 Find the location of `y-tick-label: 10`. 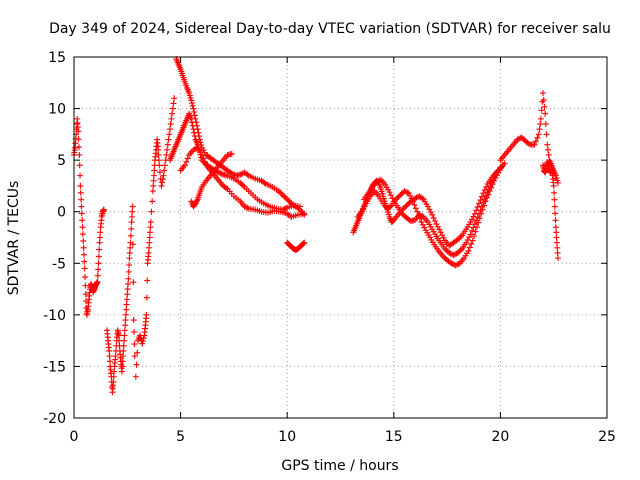

y-tick-label: 10 is located at coordinates (57, 110).